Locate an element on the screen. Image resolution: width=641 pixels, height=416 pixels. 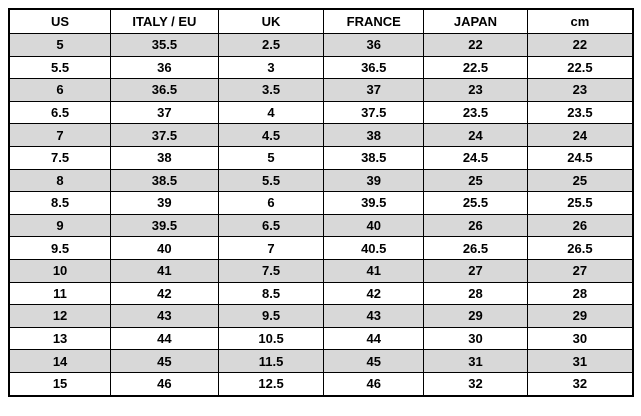
table-cell: 9 is located at coordinates (60, 225).